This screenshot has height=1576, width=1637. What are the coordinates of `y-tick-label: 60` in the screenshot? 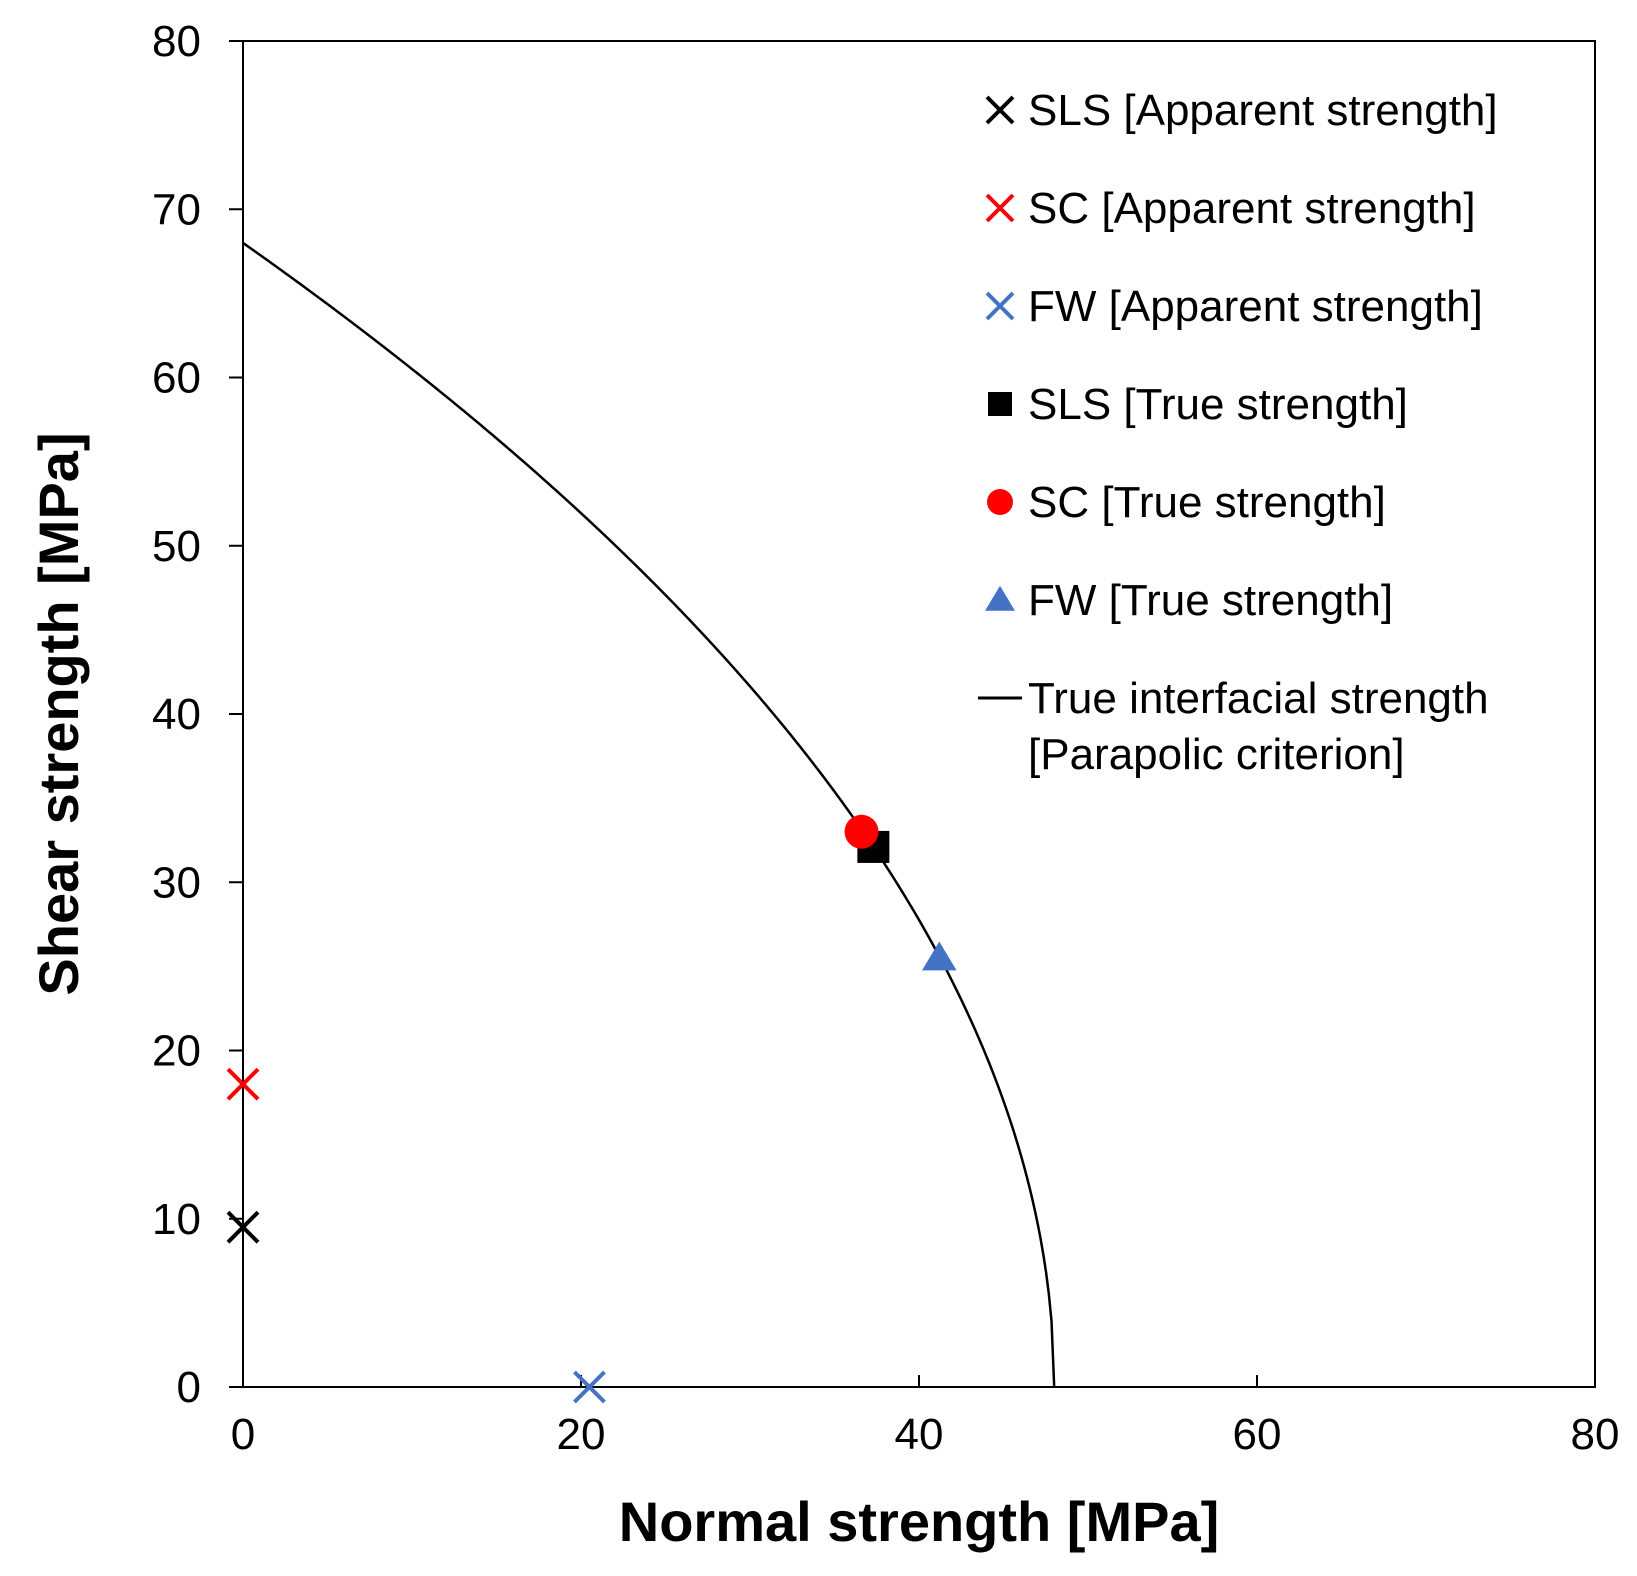 It's located at (176, 378).